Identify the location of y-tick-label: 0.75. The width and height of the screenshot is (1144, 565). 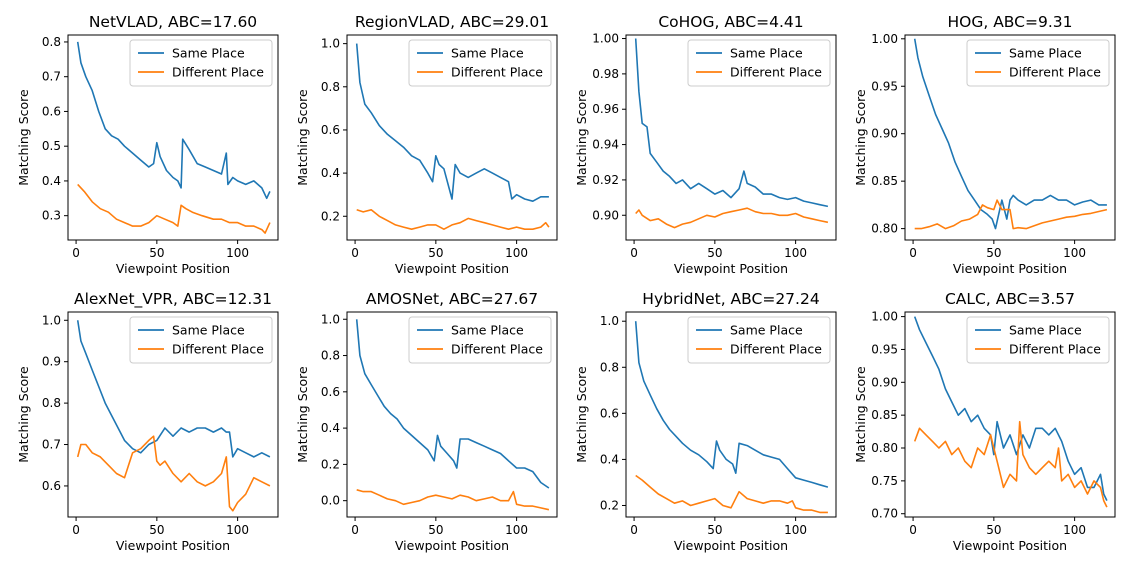
(884, 481).